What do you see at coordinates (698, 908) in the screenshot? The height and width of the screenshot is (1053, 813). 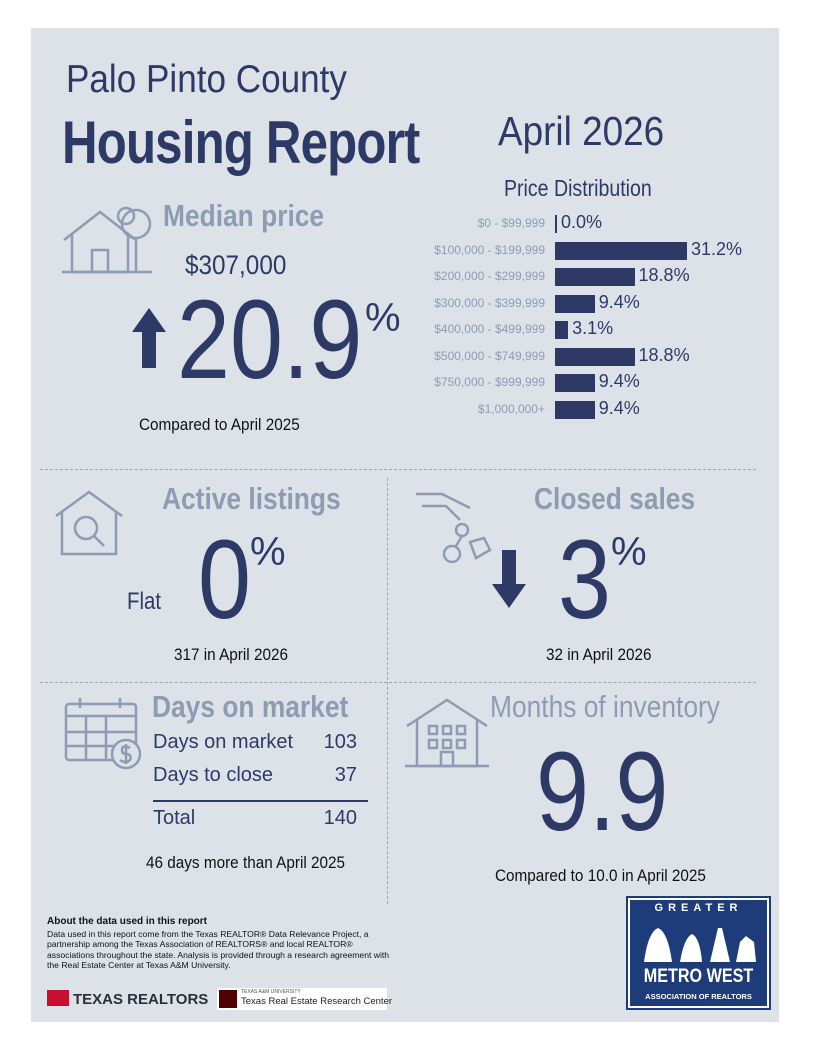 I see `metro-west-logo-top: GREATER` at bounding box center [698, 908].